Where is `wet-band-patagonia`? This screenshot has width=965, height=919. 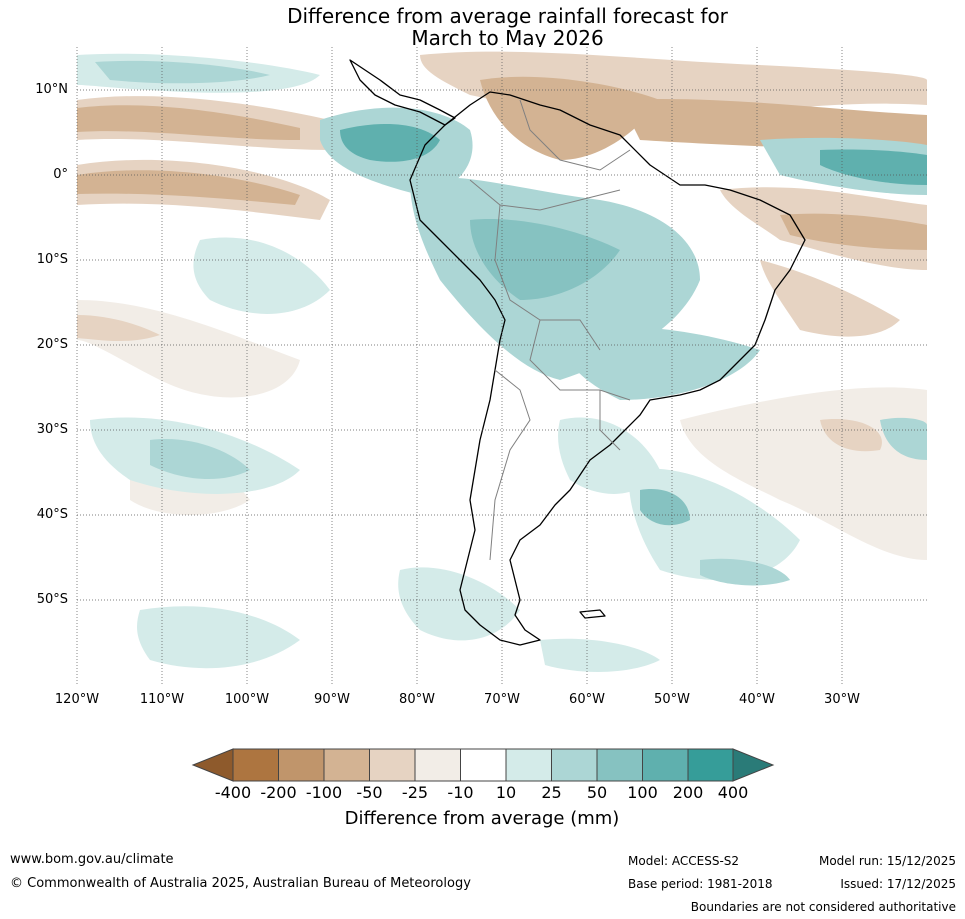
wet-band-patagonia is located at coordinates (459, 604).